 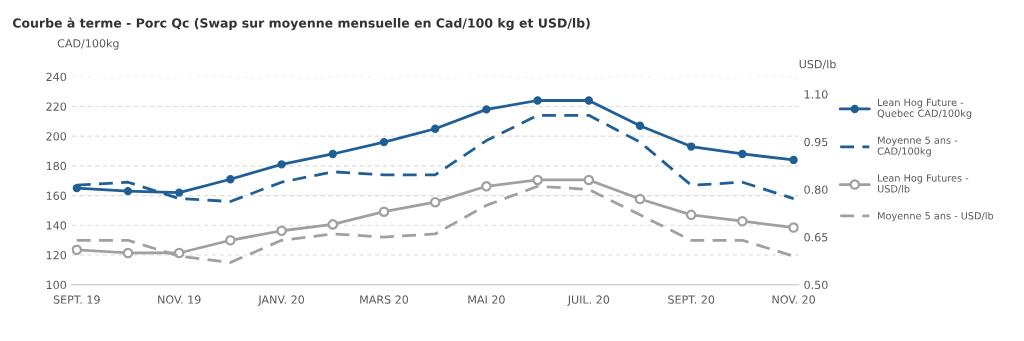 I want to click on y2-tick-label: 0.80, so click(x=816, y=189).